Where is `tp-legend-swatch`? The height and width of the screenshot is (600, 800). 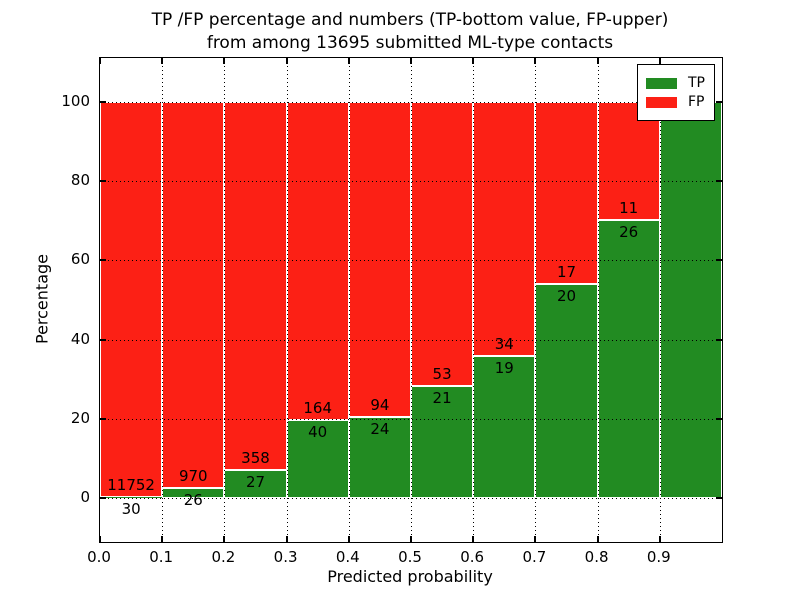
tp-legend-swatch is located at coordinates (661, 83).